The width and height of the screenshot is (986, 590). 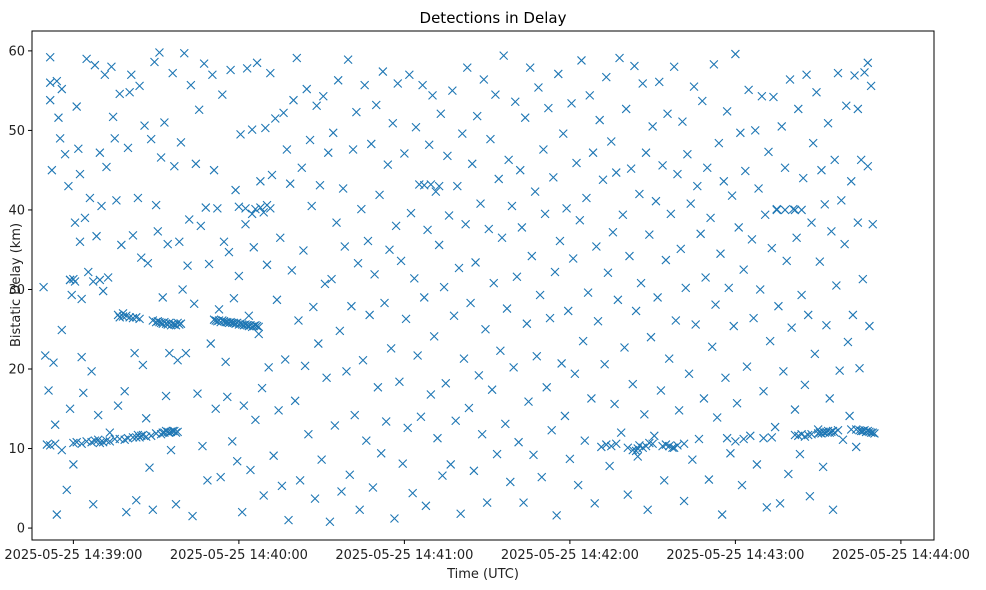 What do you see at coordinates (239, 555) in the screenshot?
I see `x-tick-label: 2025-05-25 14:40:00` at bounding box center [239, 555].